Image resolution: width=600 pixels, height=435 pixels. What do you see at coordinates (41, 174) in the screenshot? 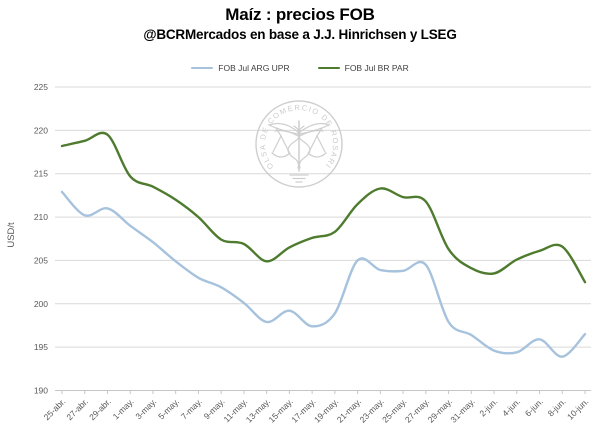
I see `y-tick-label: 215` at bounding box center [41, 174].